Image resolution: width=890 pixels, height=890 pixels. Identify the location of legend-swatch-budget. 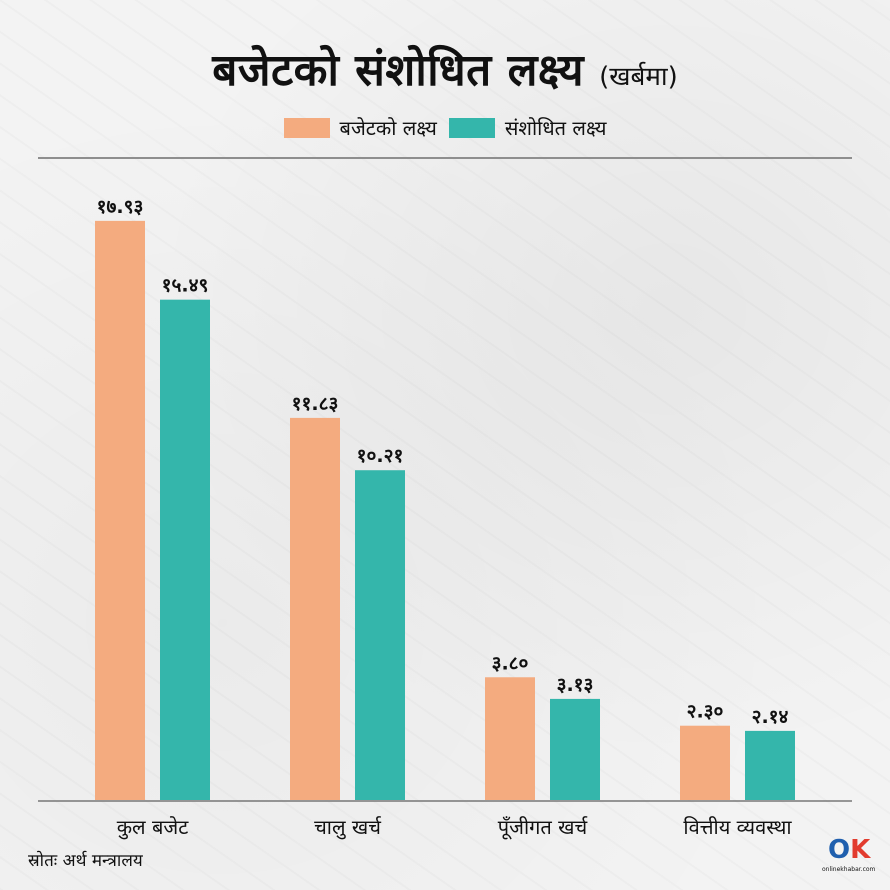
(306, 127).